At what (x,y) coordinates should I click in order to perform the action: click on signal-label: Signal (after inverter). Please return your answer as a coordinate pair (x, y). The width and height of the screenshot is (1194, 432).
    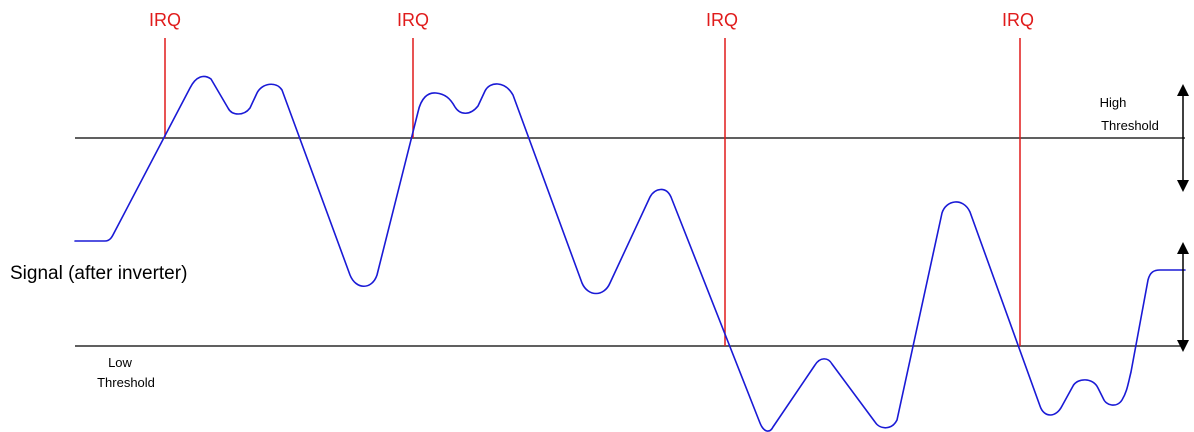
    Looking at the image, I should click on (98, 273).